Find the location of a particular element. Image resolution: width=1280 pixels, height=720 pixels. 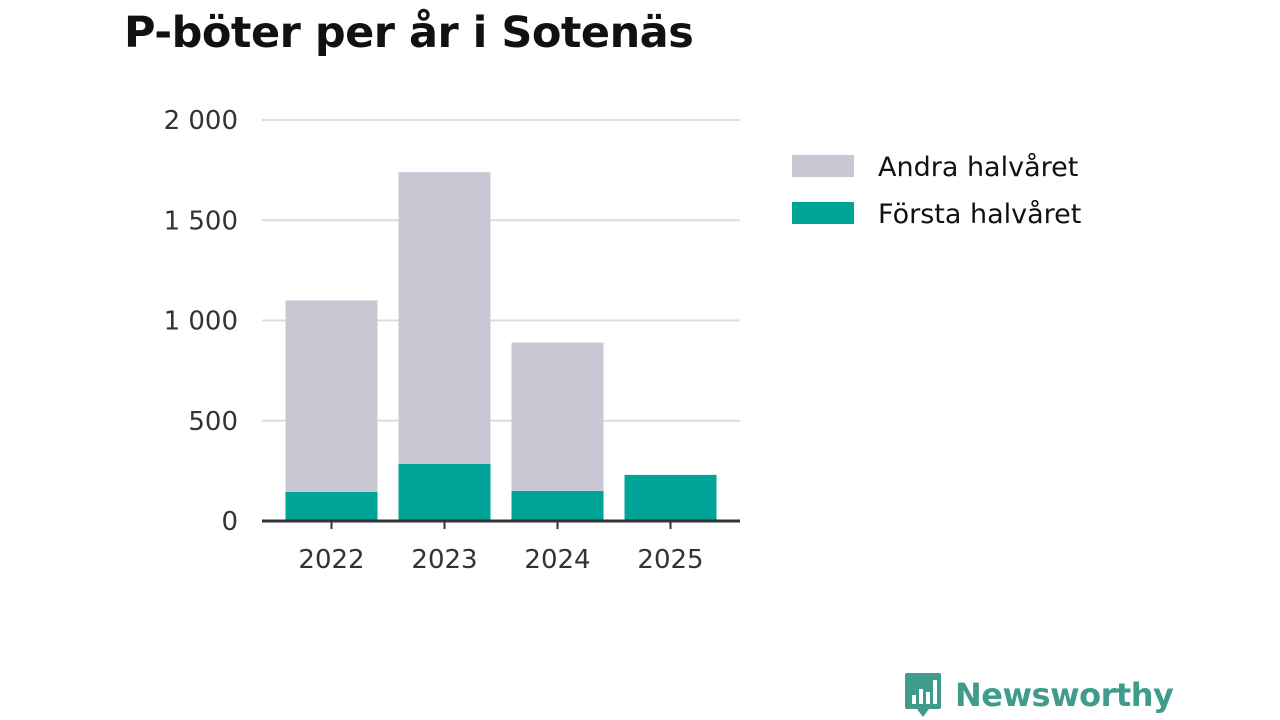

y-tick-label: 500 is located at coordinates (213, 422).